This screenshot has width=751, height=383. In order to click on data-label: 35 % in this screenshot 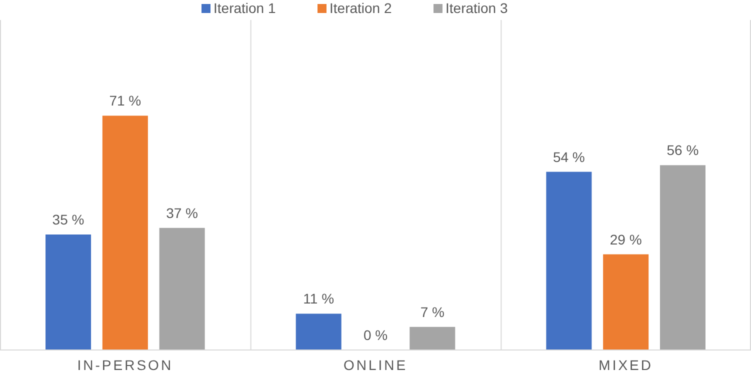, I will do `click(68, 220)`.